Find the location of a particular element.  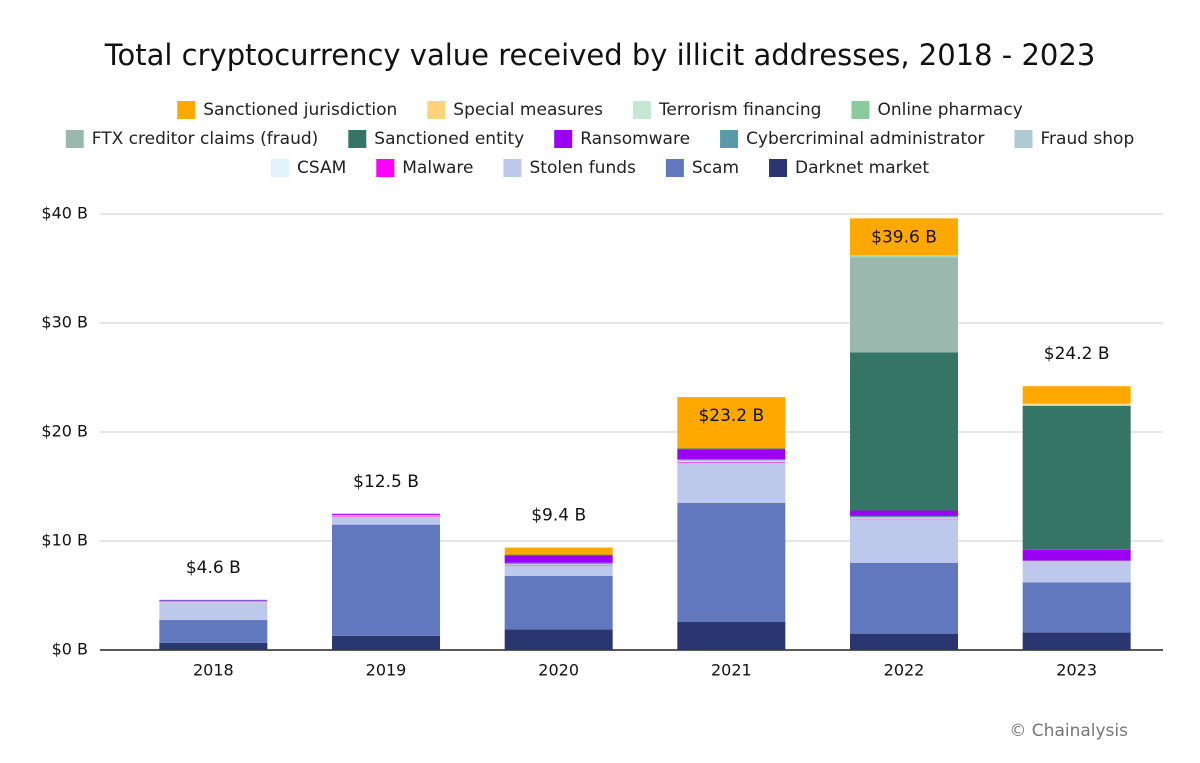

legend-label: Sanctioned entity is located at coordinates (449, 139).